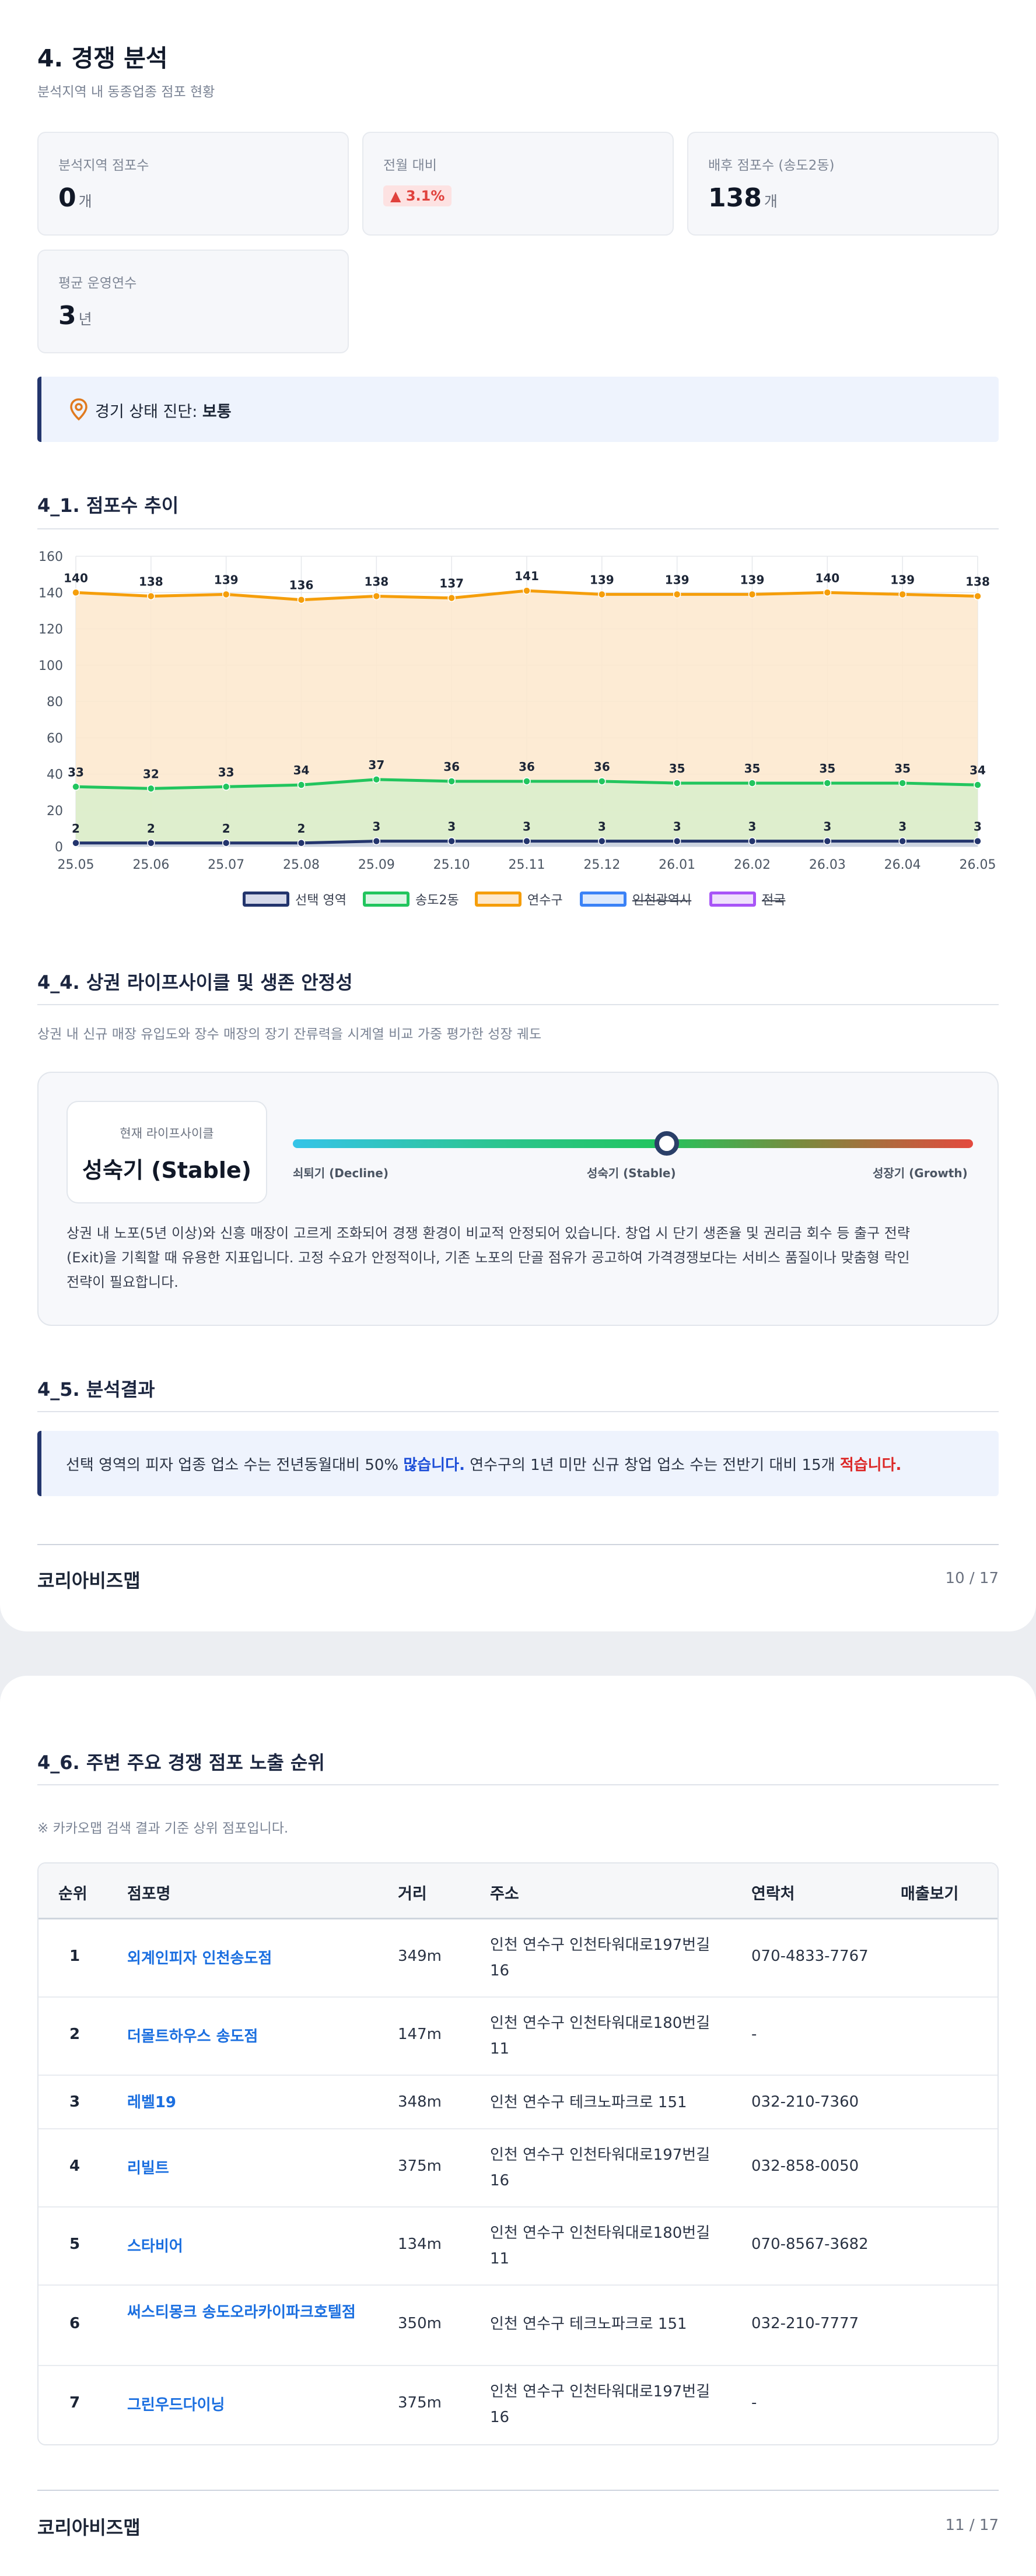 The height and width of the screenshot is (2576, 1036). Describe the element at coordinates (79, 409) in the screenshot. I see `location-pin-icon` at that location.